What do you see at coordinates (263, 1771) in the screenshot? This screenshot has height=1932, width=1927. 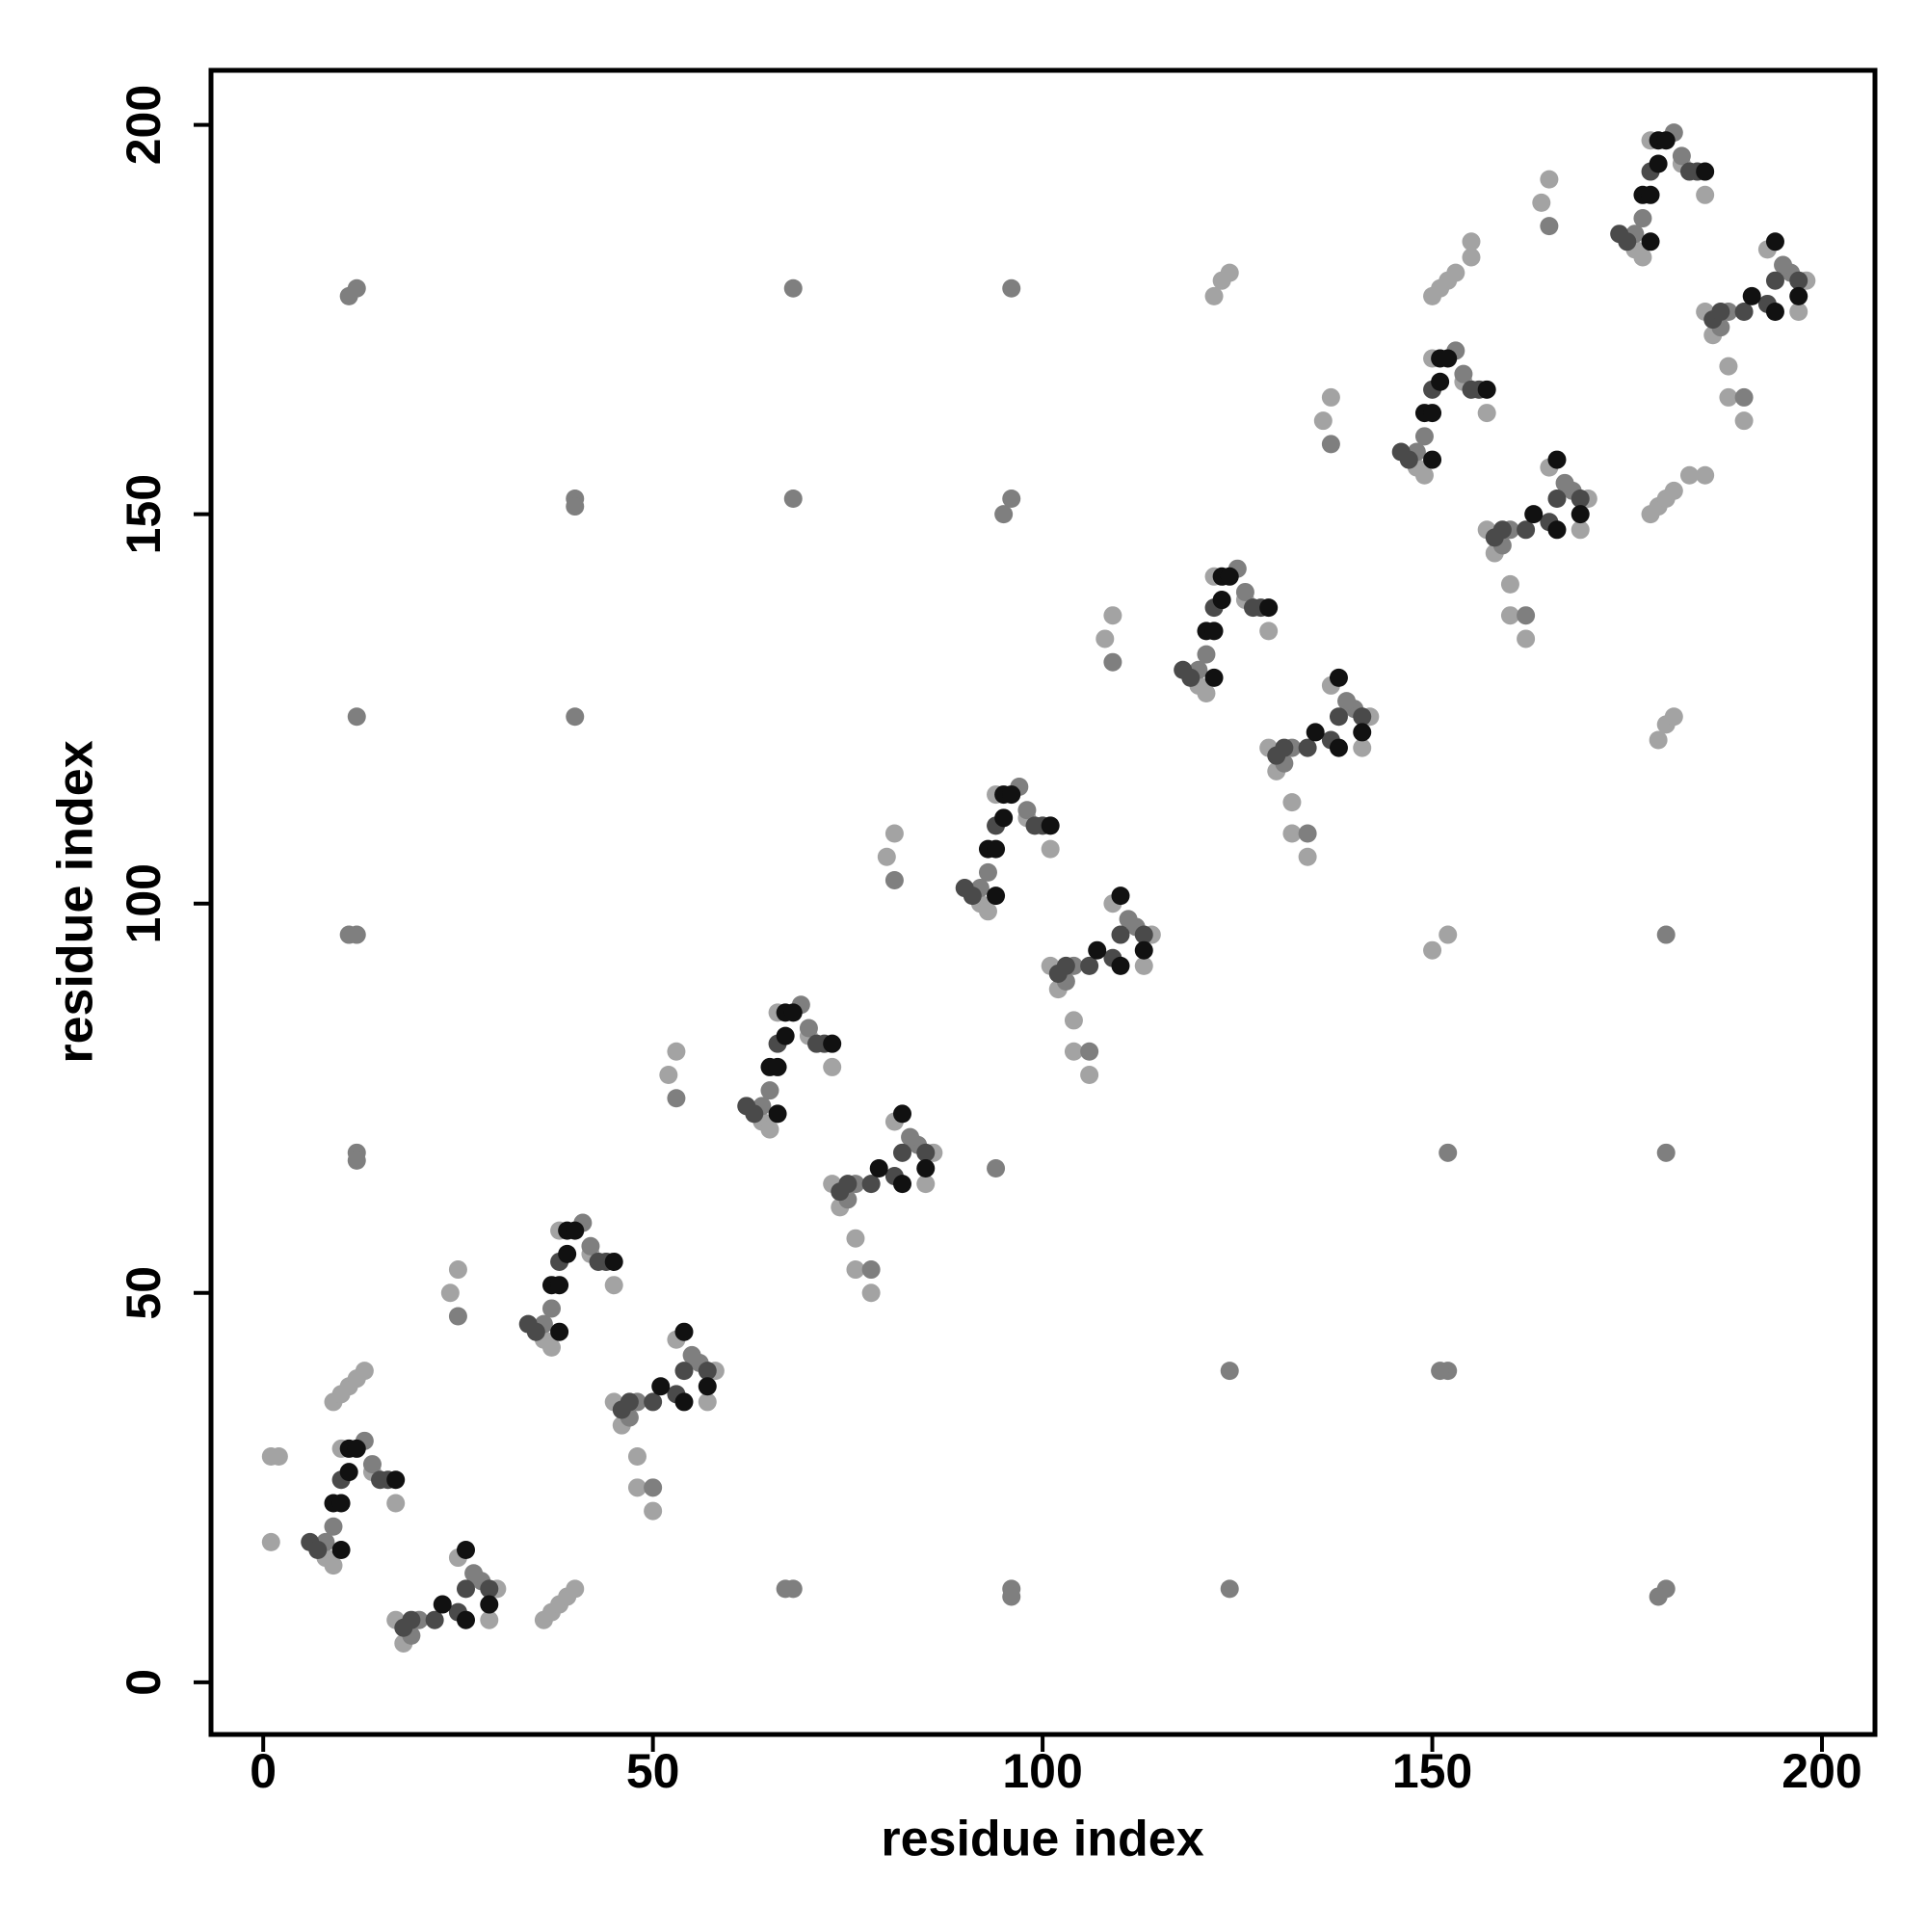 I see `x-tick-label: 0` at bounding box center [263, 1771].